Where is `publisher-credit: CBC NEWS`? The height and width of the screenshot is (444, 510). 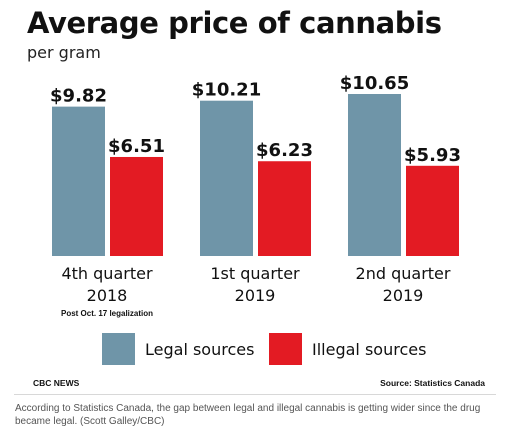
publisher-credit: CBC NEWS is located at coordinates (56, 383).